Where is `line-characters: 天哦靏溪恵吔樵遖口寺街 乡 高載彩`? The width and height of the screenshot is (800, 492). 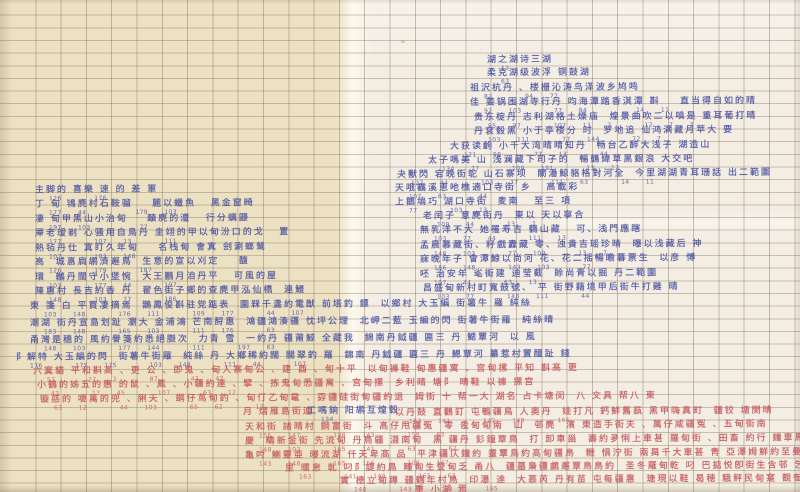 line-characters: 天哦靏溪恵吔樵遖口寺街 乡 高載彩 is located at coordinates (487, 188).